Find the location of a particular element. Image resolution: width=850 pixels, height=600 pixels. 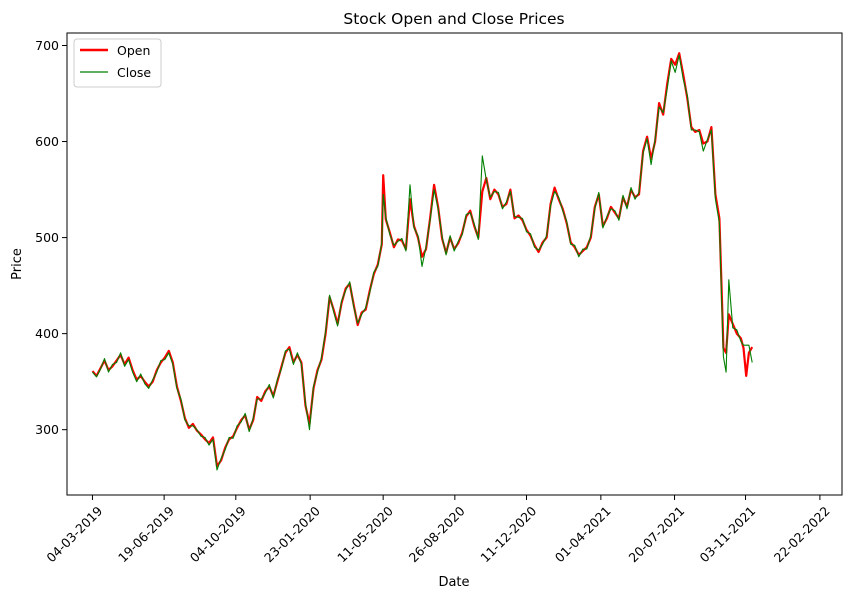

y-tick-label: 600 is located at coordinates (47, 141).